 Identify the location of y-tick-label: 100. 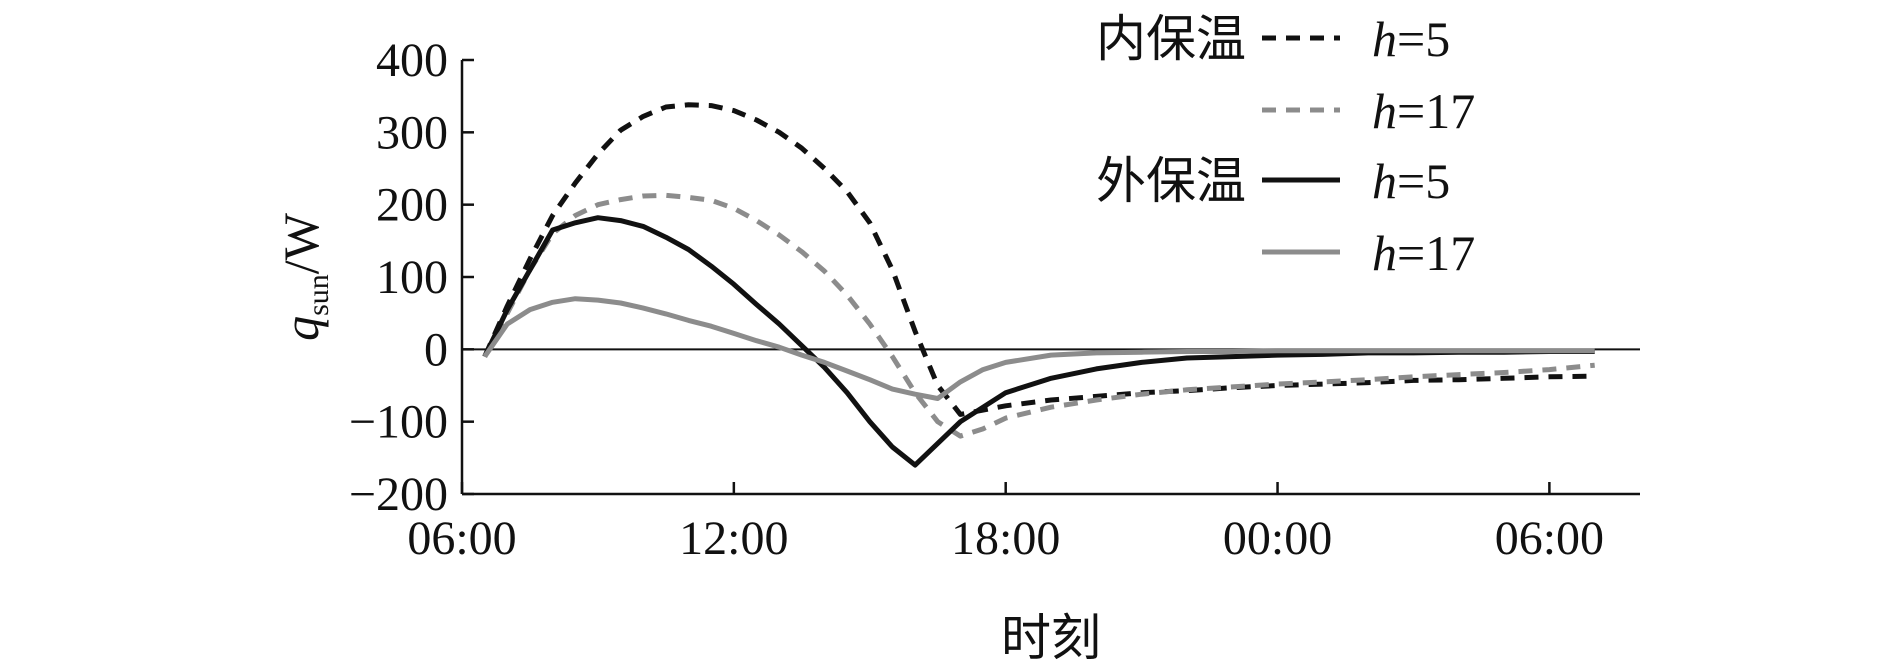
(412, 277).